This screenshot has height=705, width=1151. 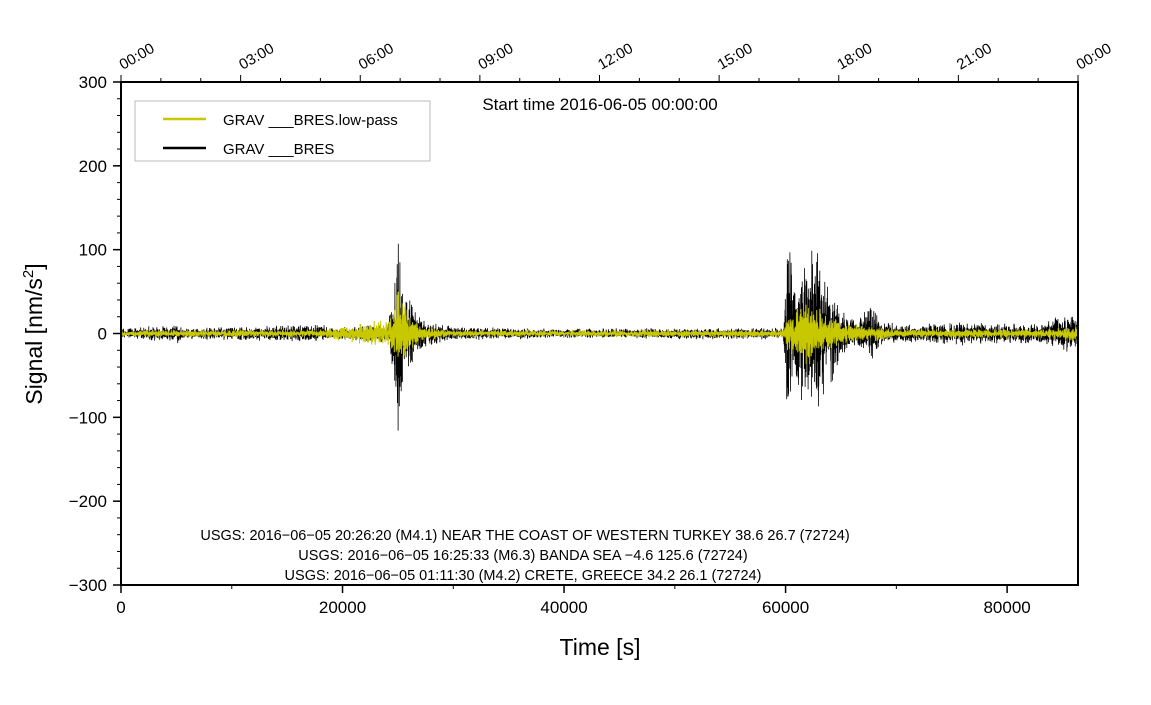 What do you see at coordinates (93, 82) in the screenshot?
I see `y-tick-label: 300` at bounding box center [93, 82].